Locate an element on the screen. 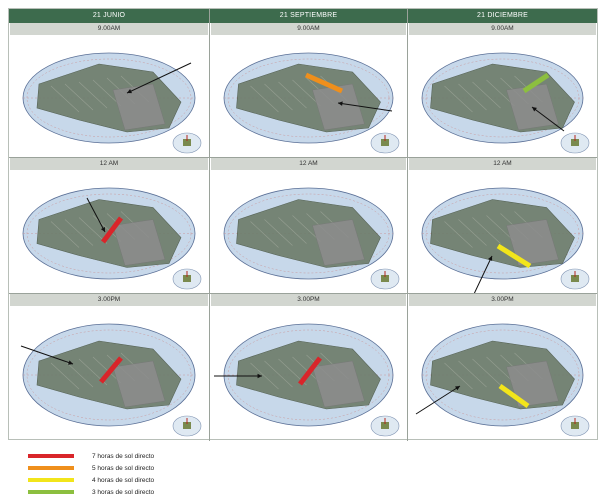 This screenshot has width=598, height=503. column-header-junio: 21 JUNIO is located at coordinates (109, 16).